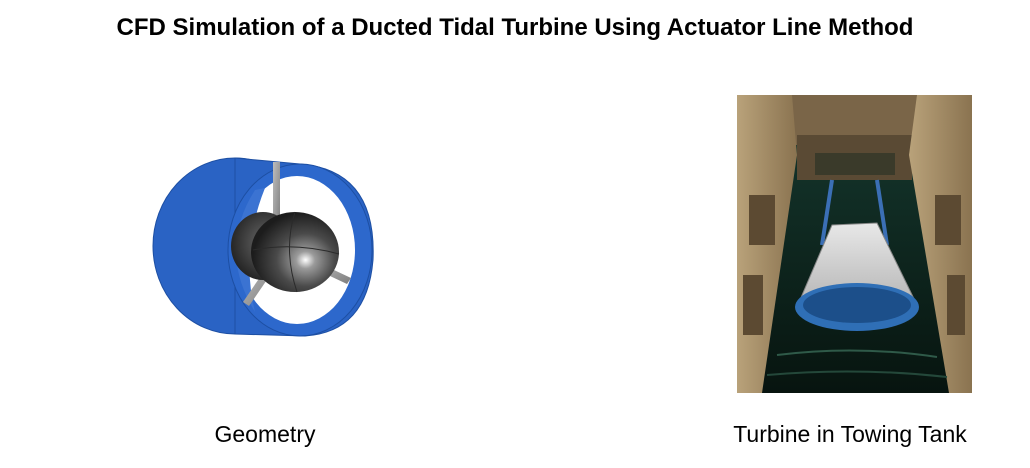 Image resolution: width=1030 pixels, height=468 pixels. I want to click on towing-tank-photo, so click(854, 244).